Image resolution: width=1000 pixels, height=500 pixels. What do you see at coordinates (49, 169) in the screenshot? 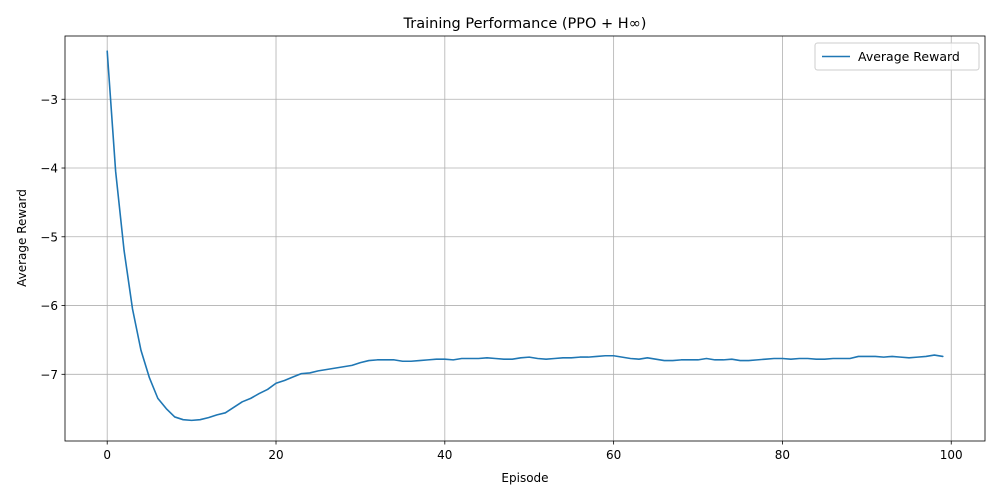
I see `y-tick-label: −4` at bounding box center [49, 169].